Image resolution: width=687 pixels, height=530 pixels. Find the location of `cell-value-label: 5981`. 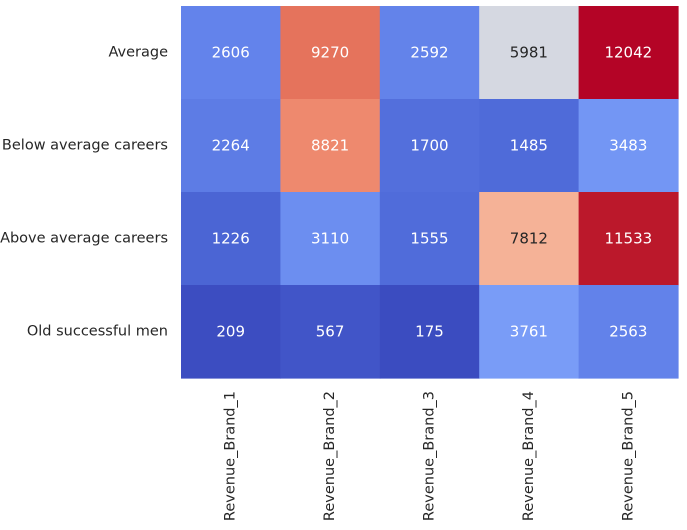

cell-value-label: 5981 is located at coordinates (529, 53).